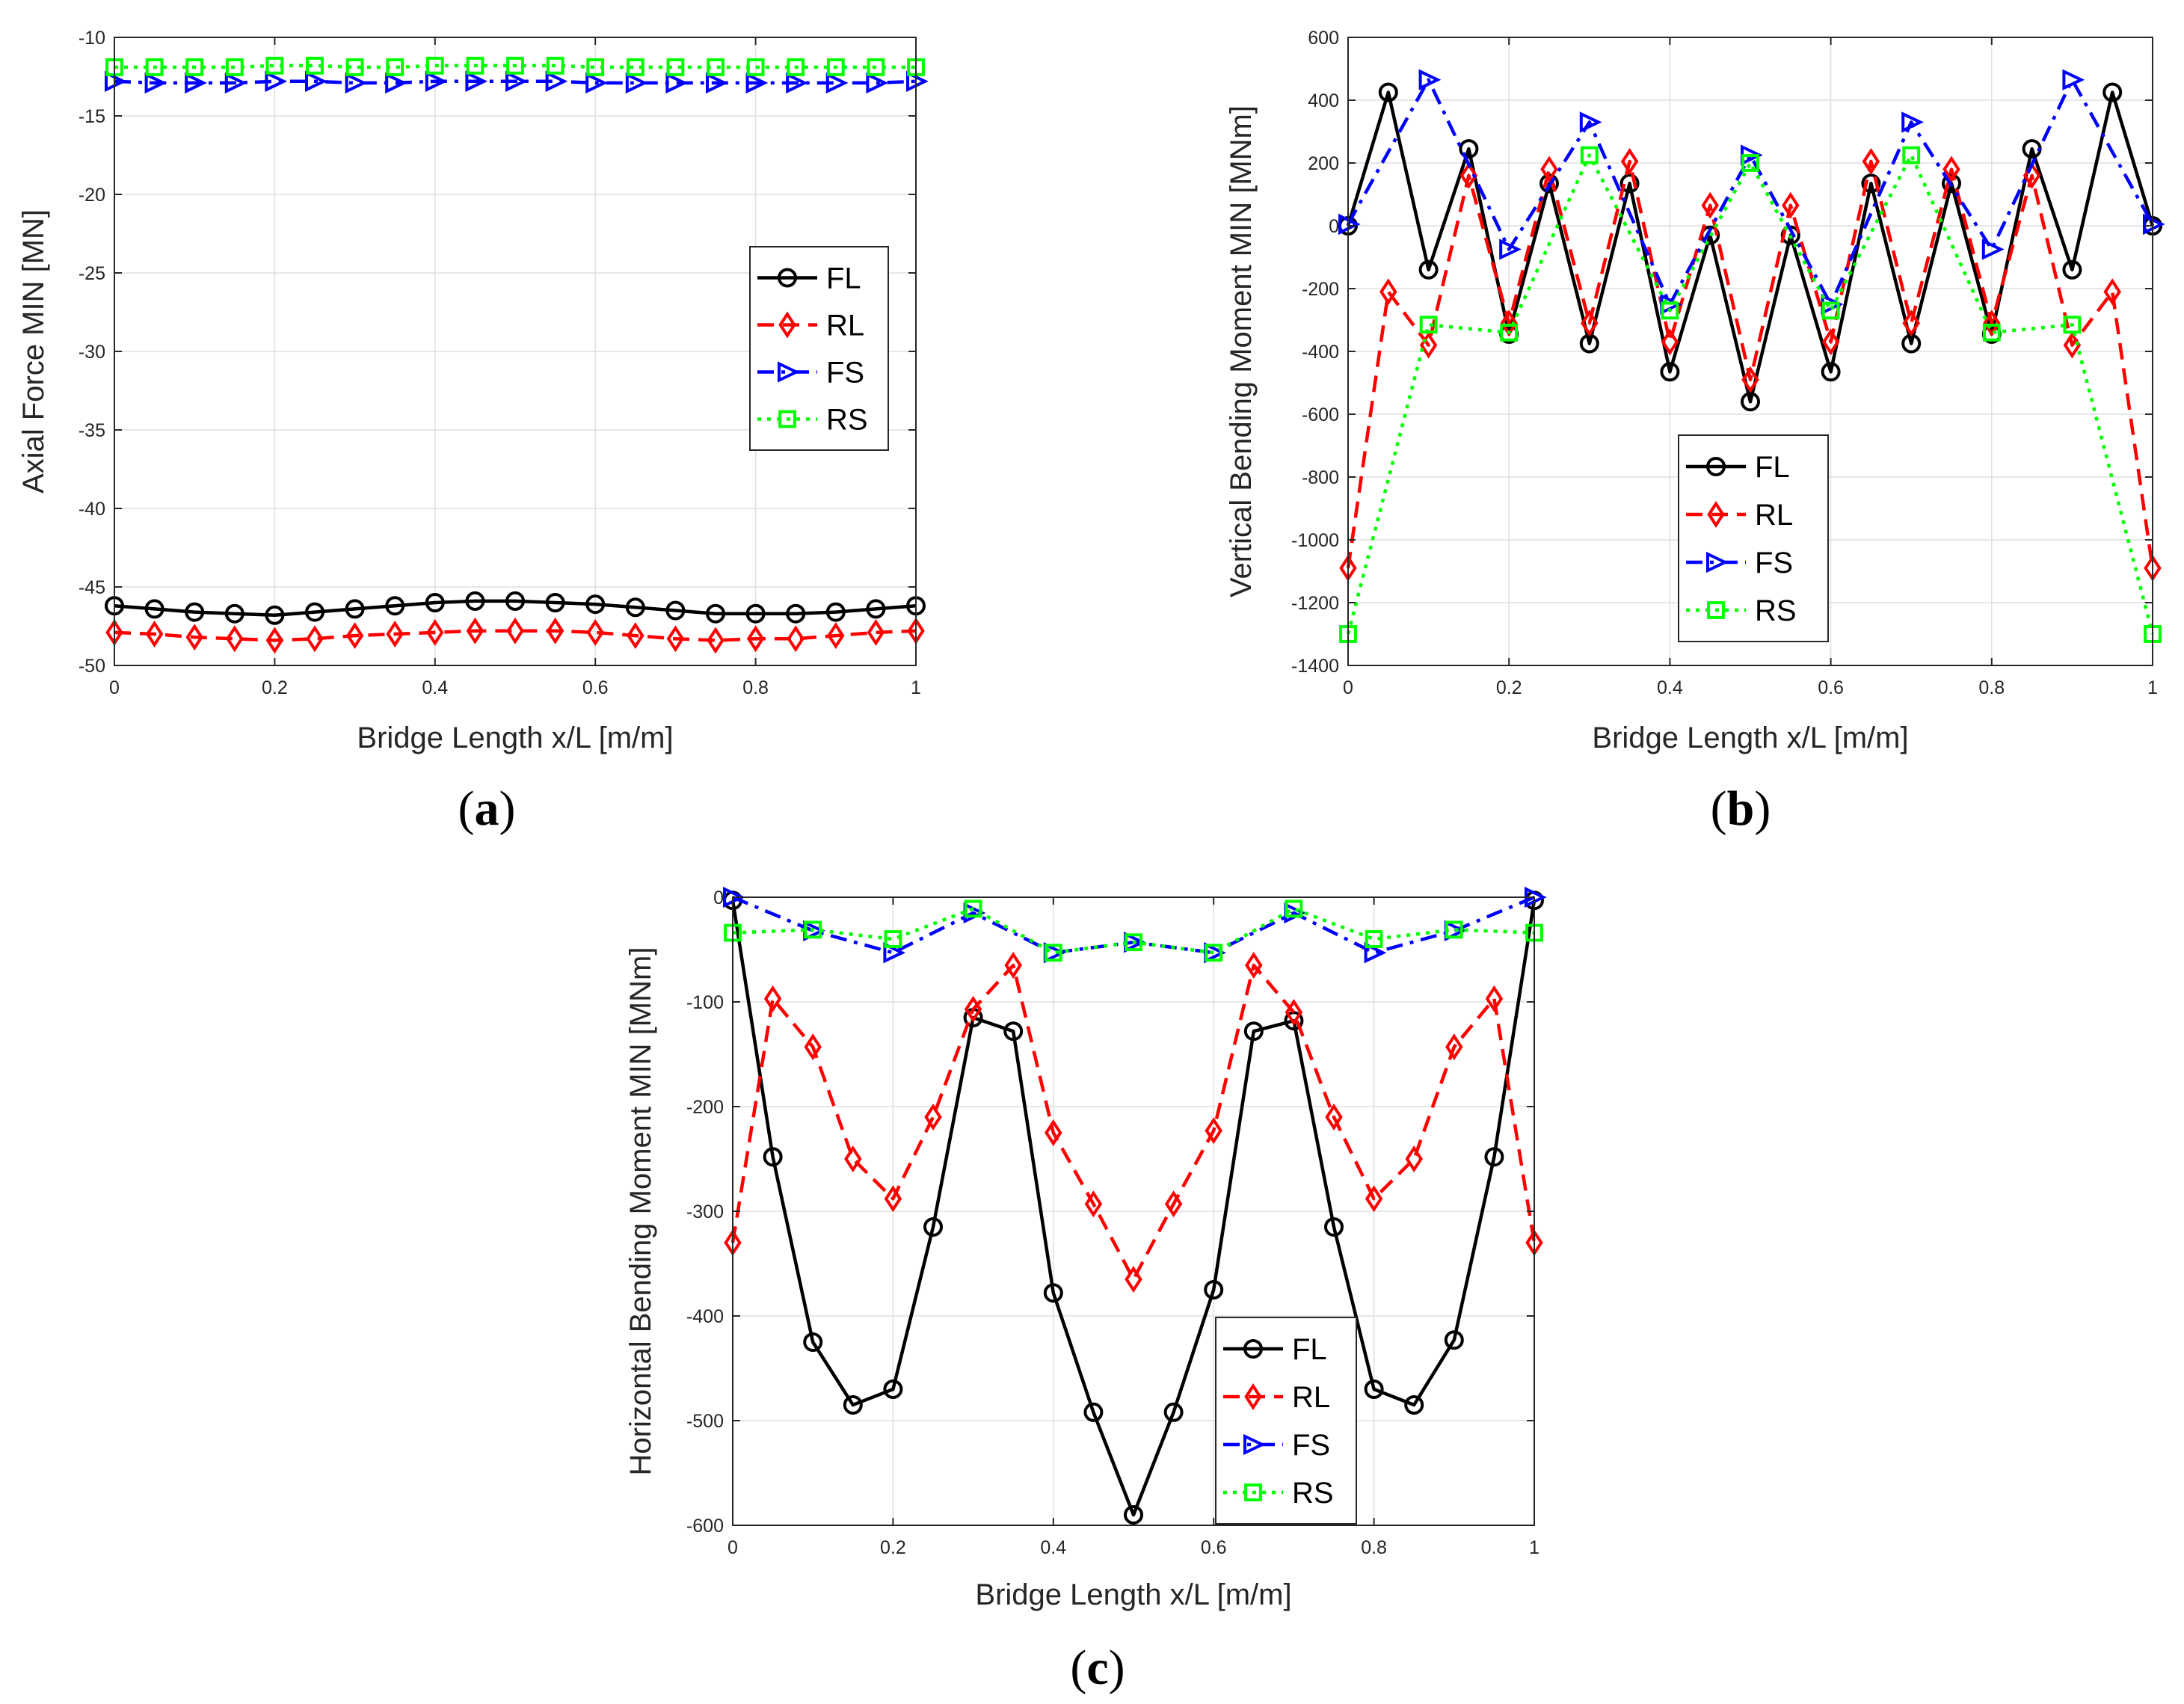  Describe the element at coordinates (845, 326) in the screenshot. I see `chart-a-legend-rl-label: RL` at that location.